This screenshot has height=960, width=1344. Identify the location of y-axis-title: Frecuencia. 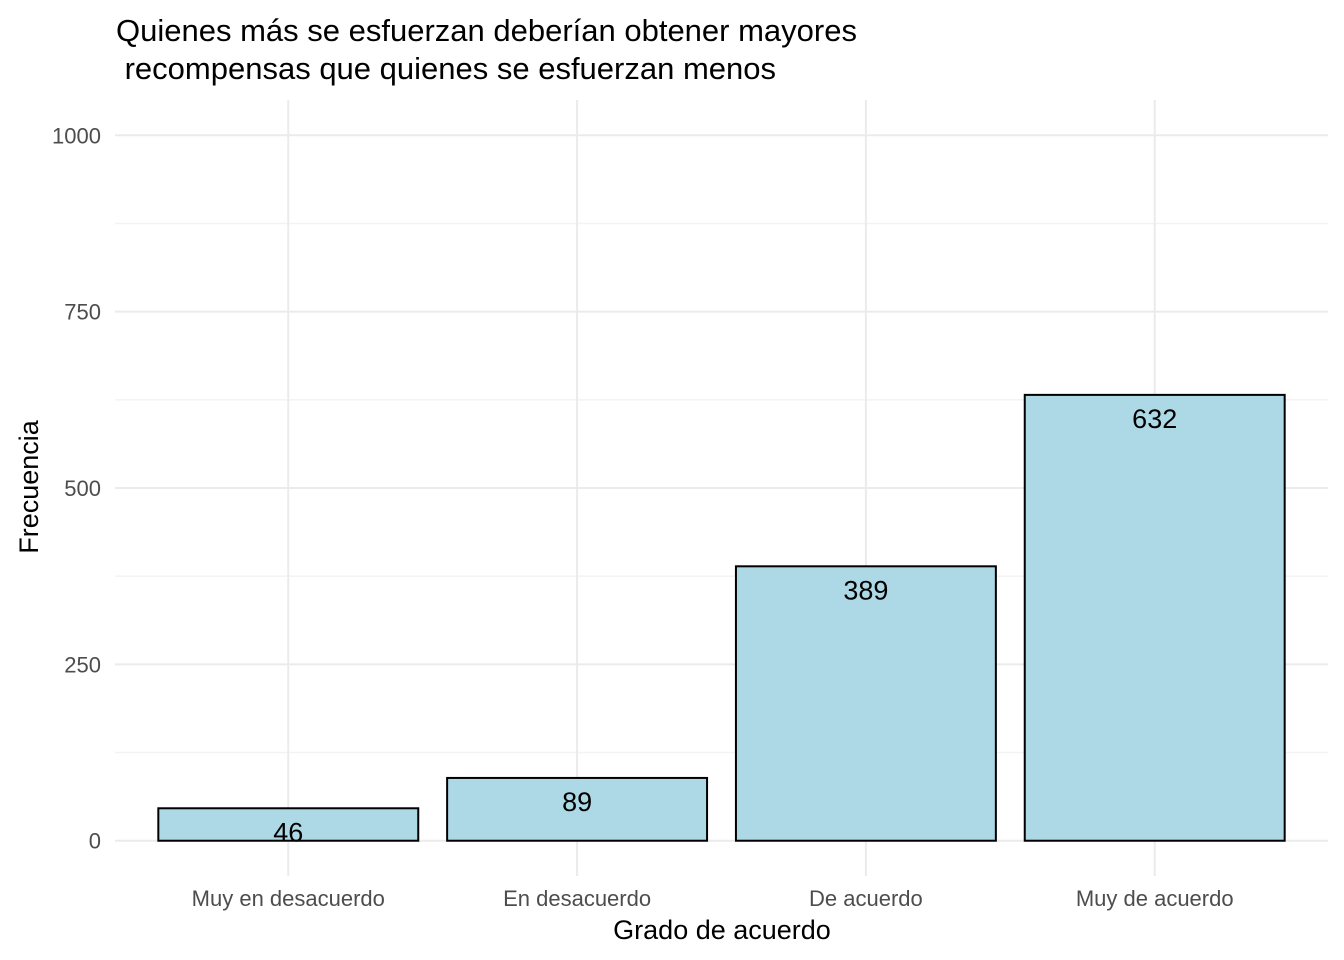
(29, 486).